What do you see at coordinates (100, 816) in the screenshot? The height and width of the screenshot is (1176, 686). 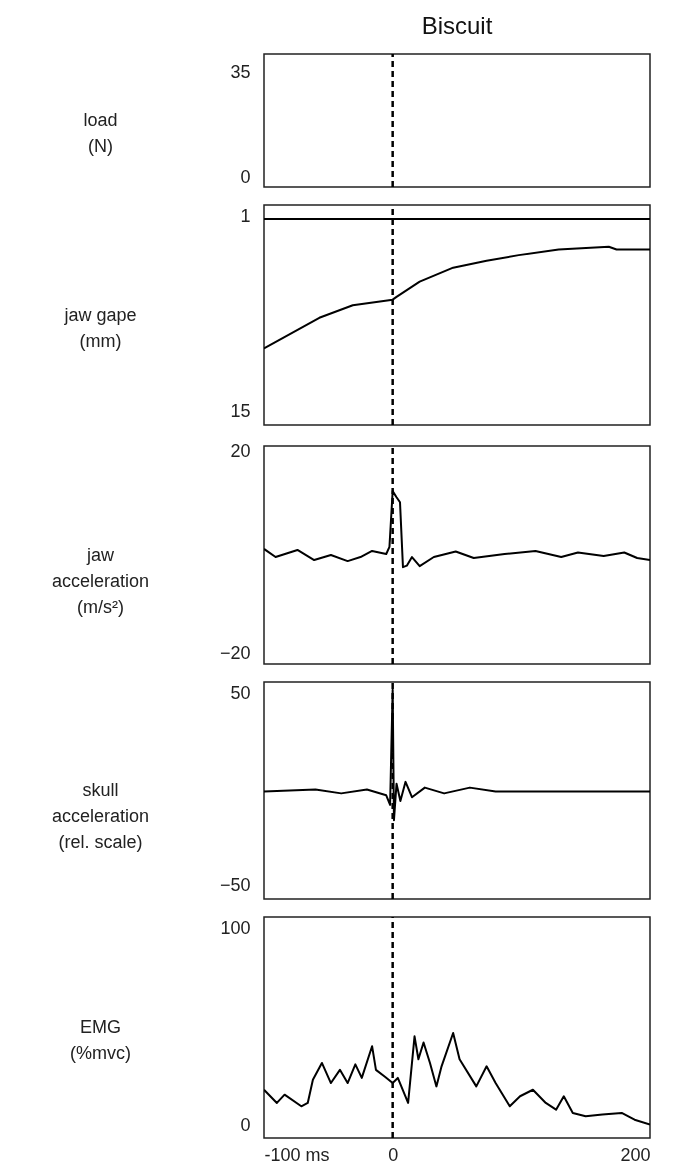 I see `y-axis-title: skull acceleration (rel. scale)` at bounding box center [100, 816].